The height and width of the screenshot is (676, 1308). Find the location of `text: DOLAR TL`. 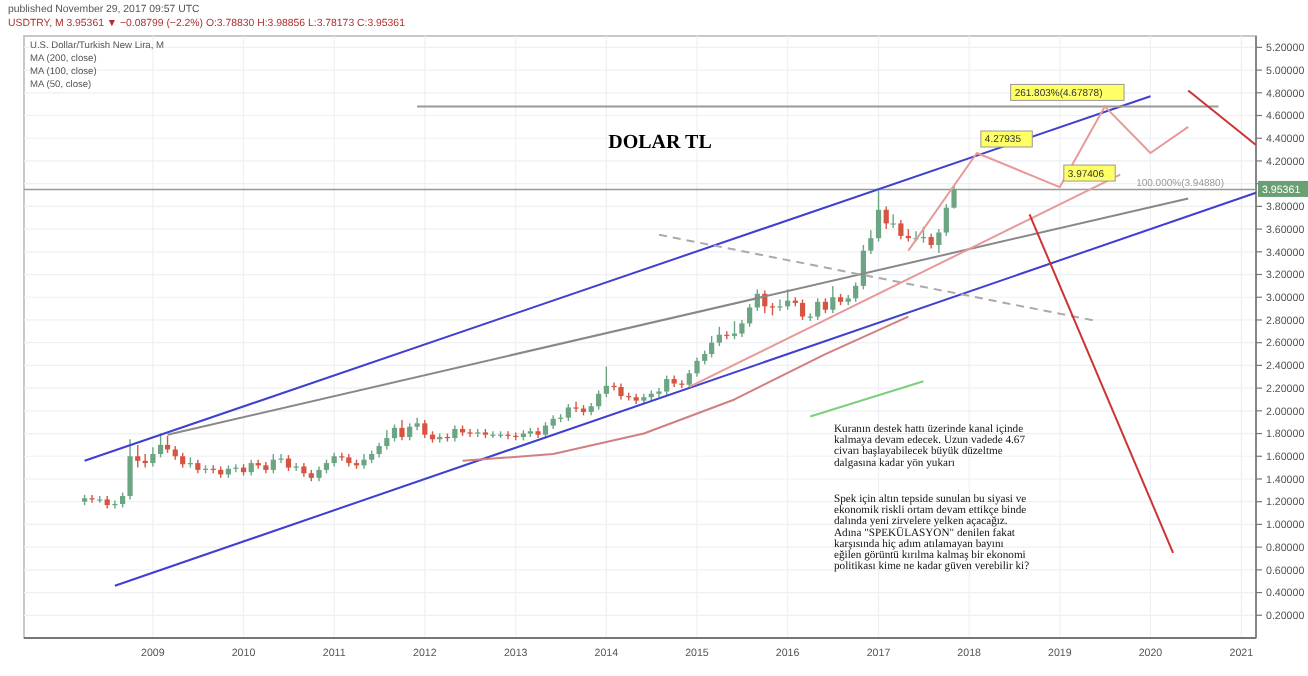

text: DOLAR TL is located at coordinates (660, 143).